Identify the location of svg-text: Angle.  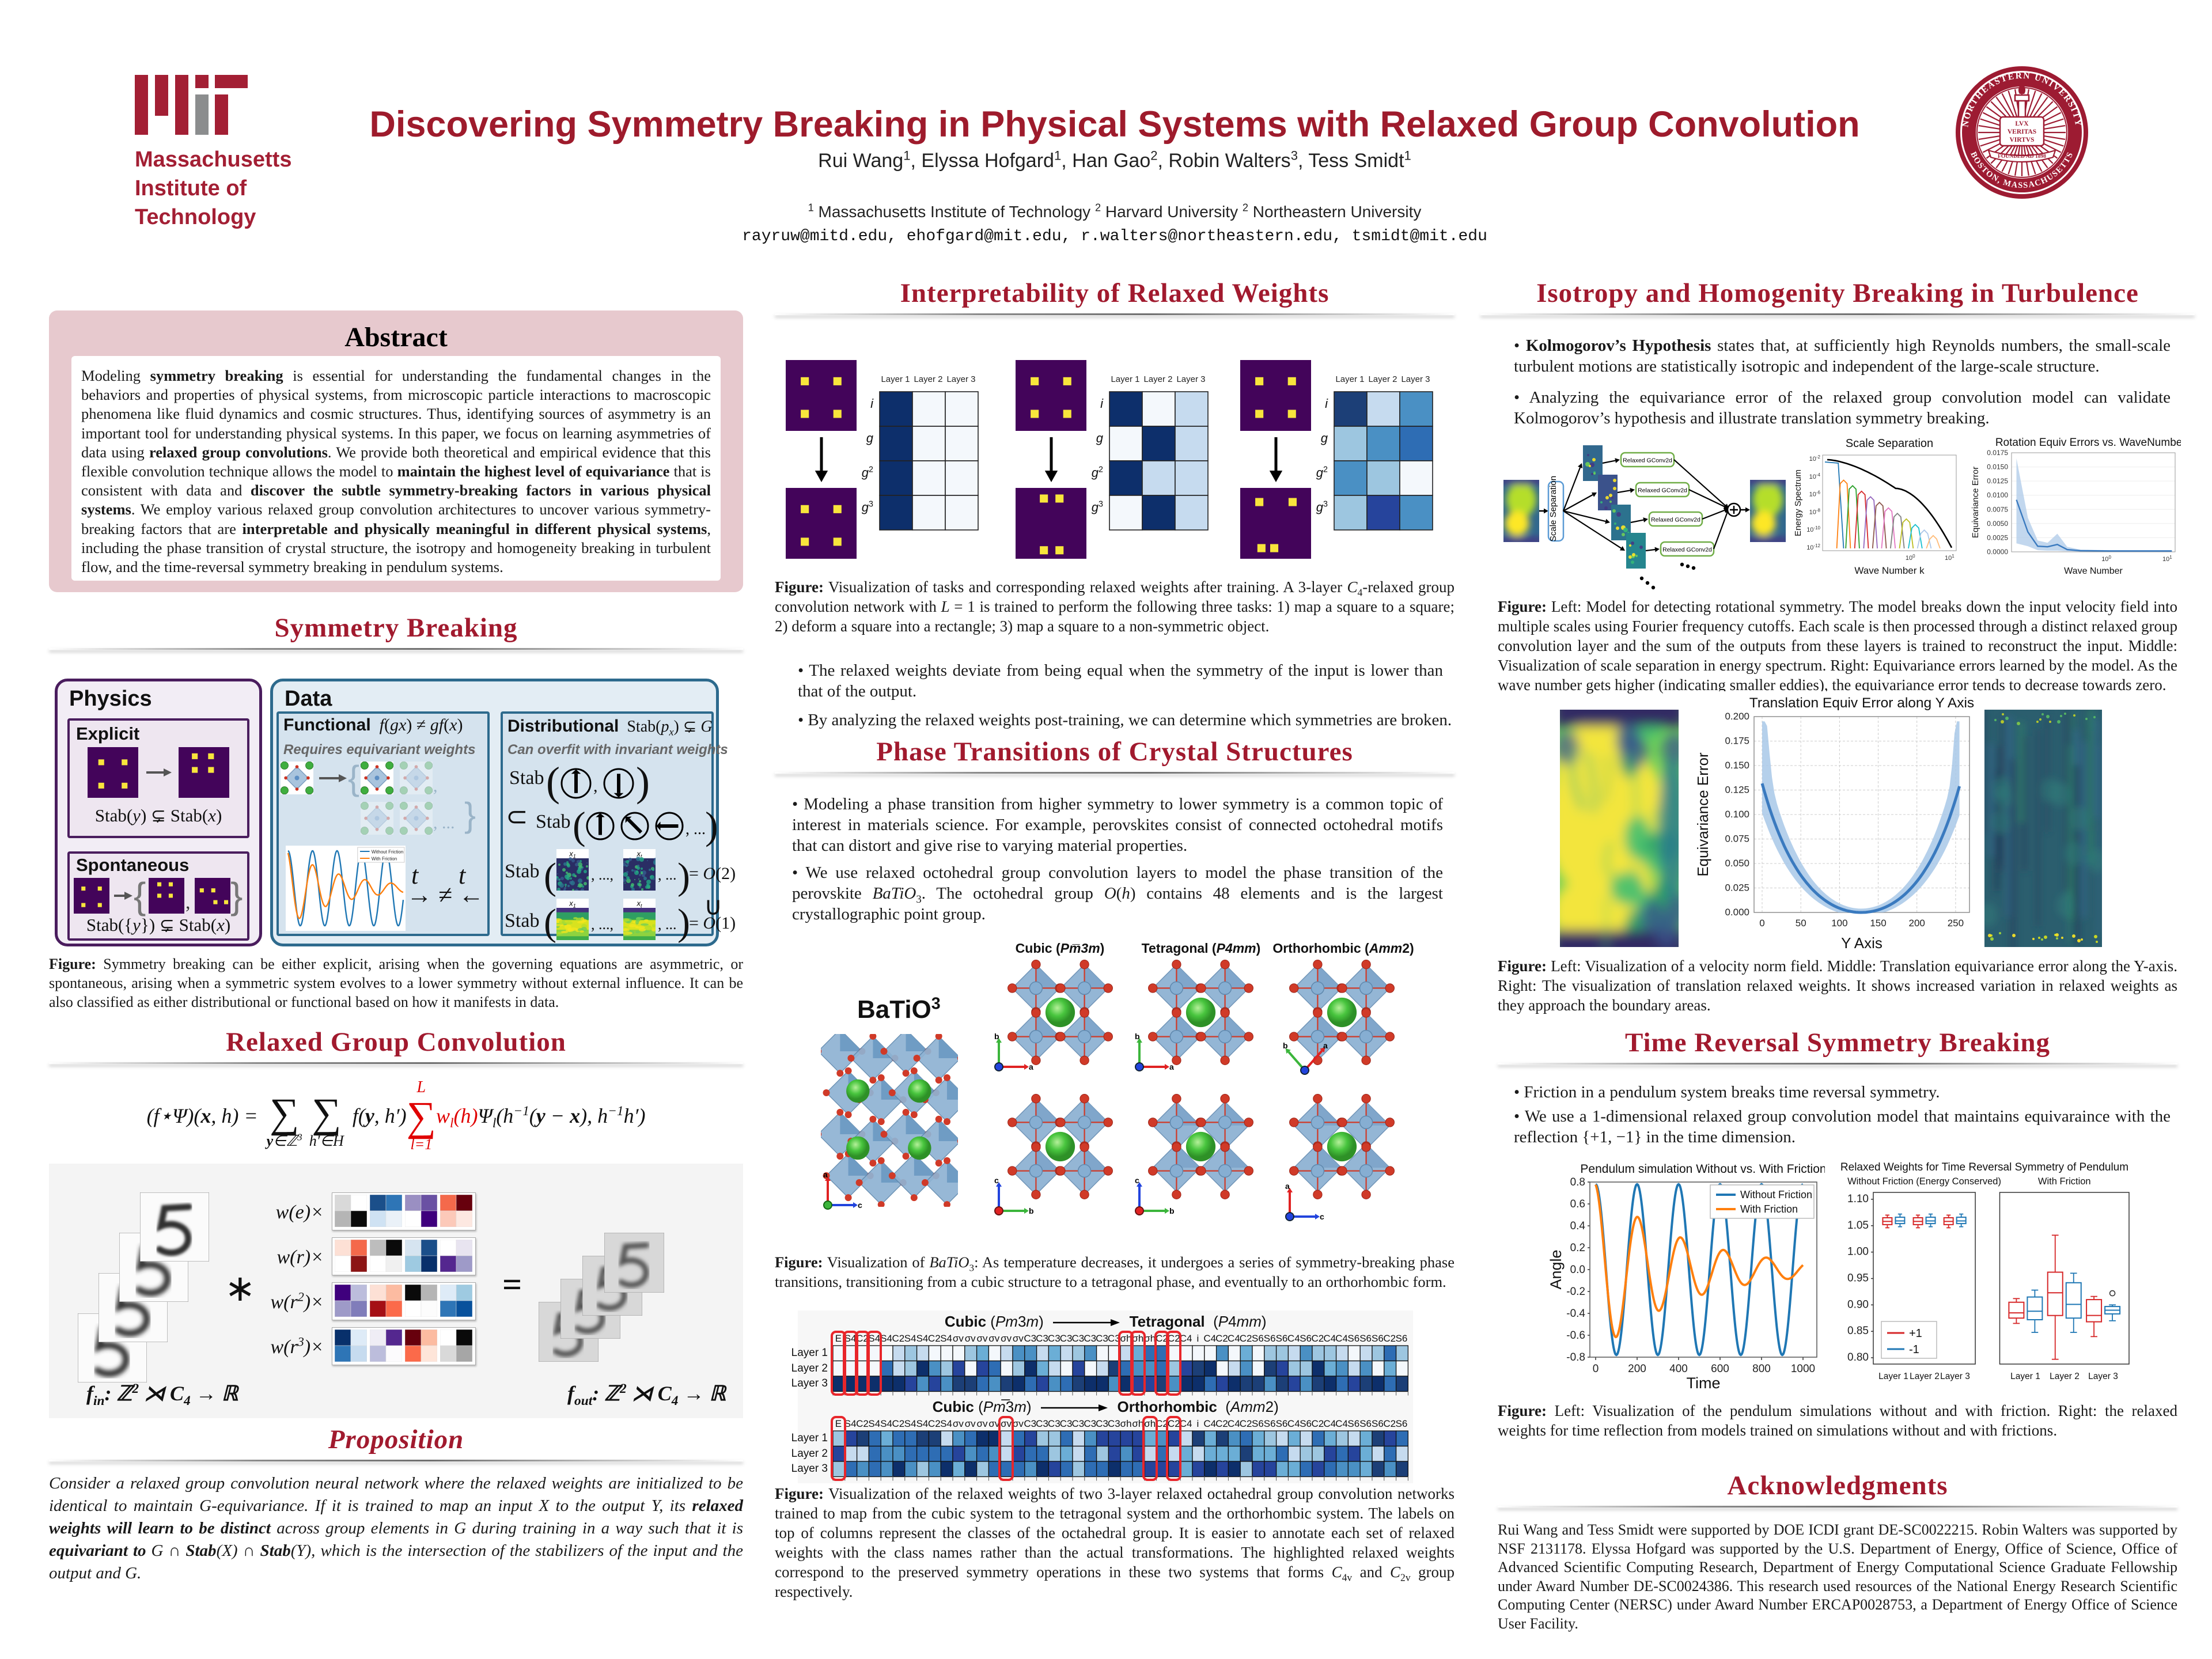
(1556, 1269).